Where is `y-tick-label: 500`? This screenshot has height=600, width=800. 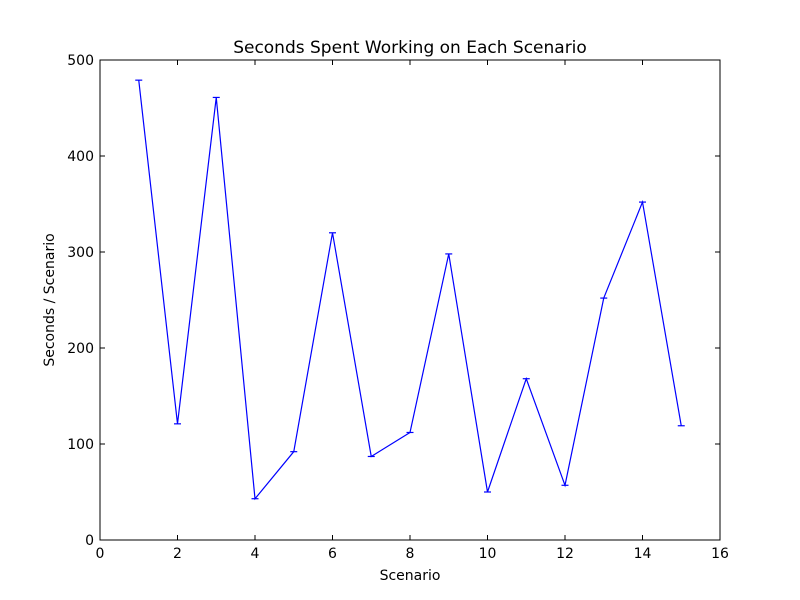
y-tick-label: 500 is located at coordinates (80, 61).